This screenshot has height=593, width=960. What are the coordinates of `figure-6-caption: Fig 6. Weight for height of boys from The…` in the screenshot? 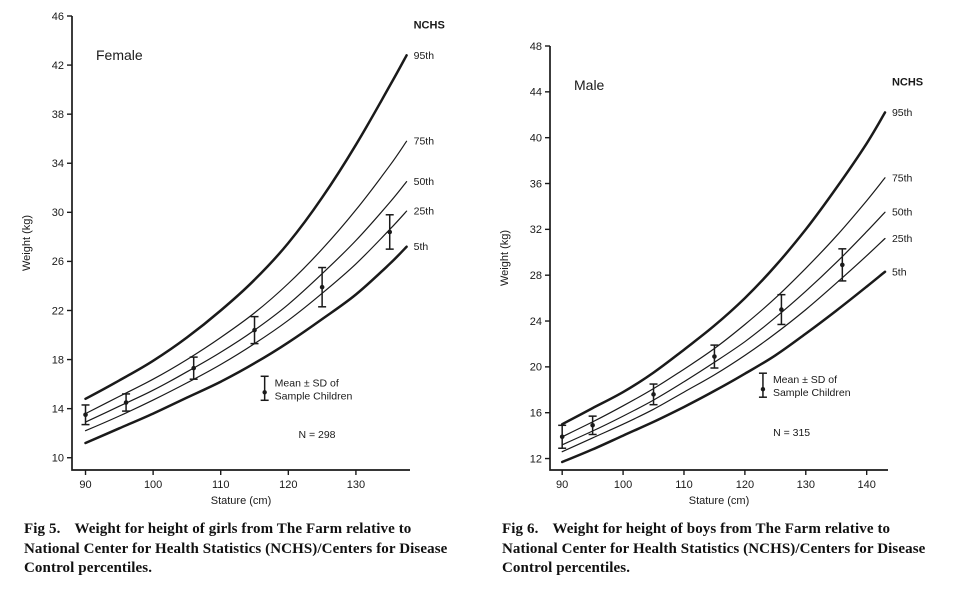 It's located at (720, 547).